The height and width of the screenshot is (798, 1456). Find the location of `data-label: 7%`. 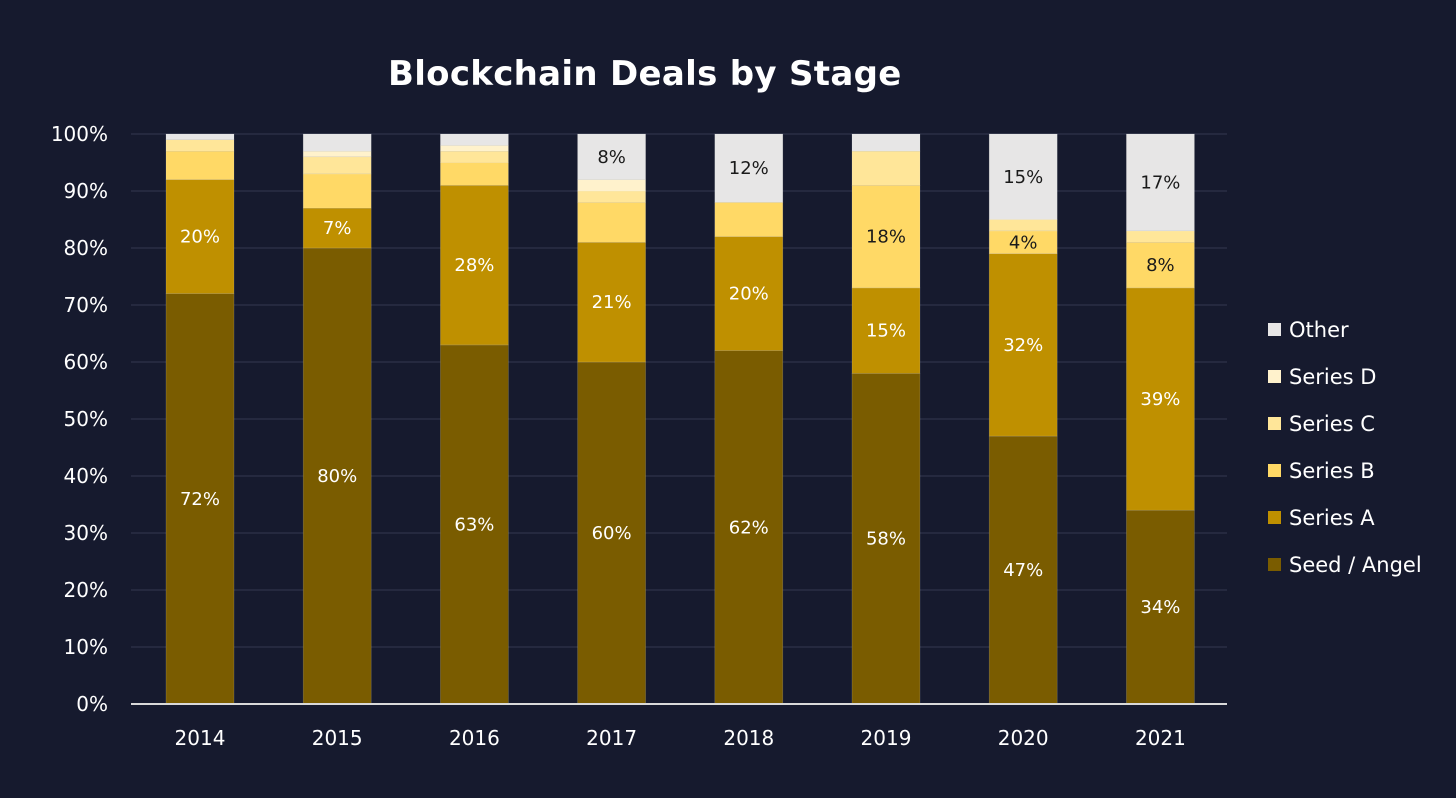

data-label: 7% is located at coordinates (337, 228).